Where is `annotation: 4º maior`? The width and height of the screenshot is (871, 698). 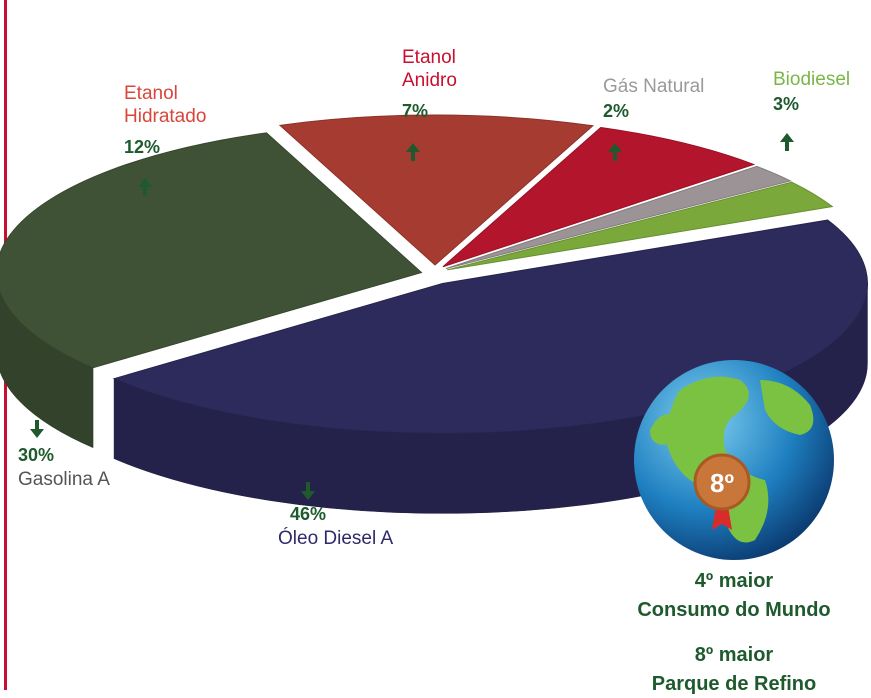
annotation: 4º maior is located at coordinates (734, 581).